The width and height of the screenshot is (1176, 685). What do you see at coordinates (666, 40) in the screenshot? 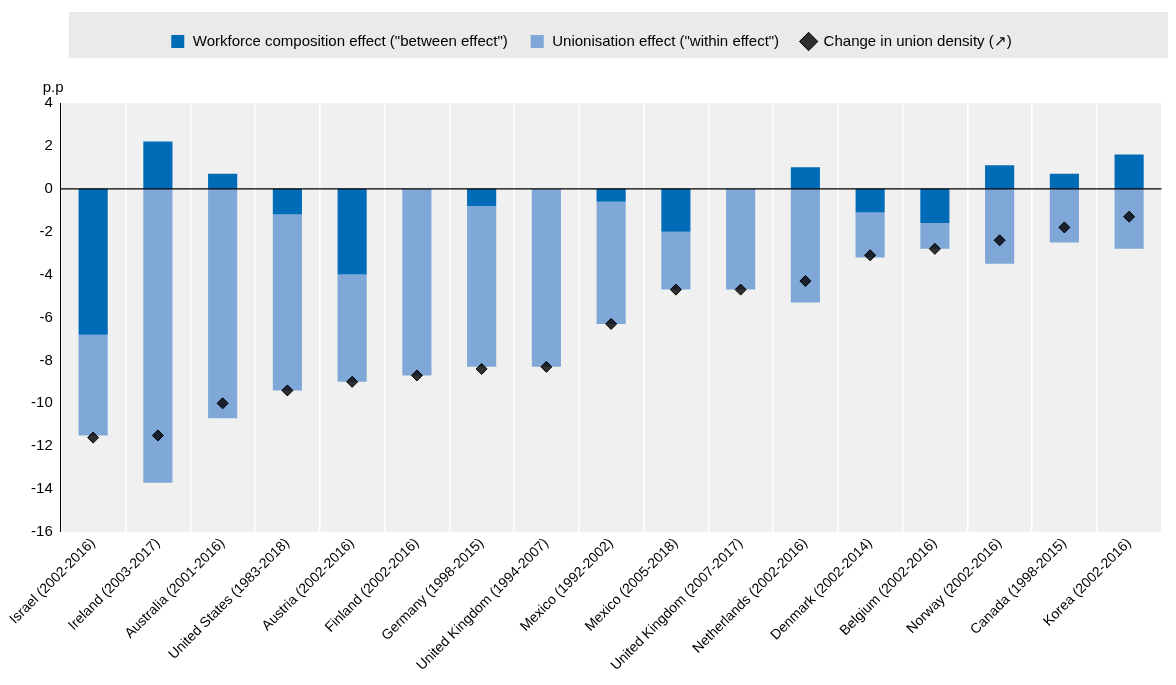
I see `legend-label: Unionisation effect ("within effect")` at bounding box center [666, 40].